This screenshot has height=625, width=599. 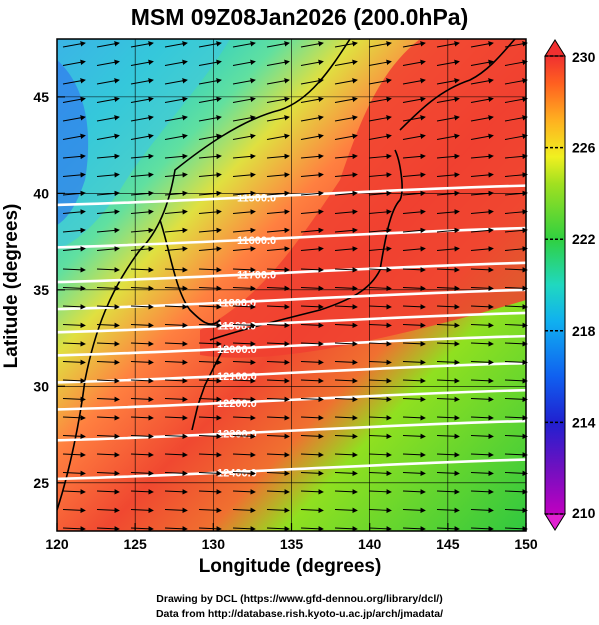 What do you see at coordinates (237, 377) in the screenshot?
I see `contour-label: 12100.0` at bounding box center [237, 377].